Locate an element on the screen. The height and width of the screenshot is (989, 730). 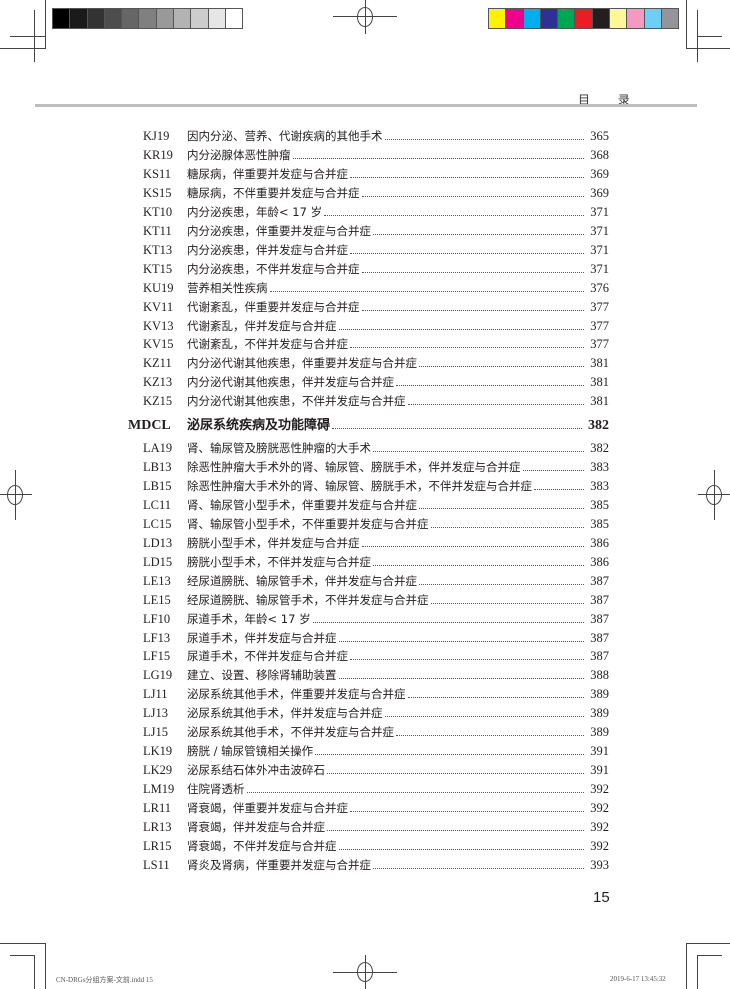
toc-title: 泌尿系统其他手术，伴重要并发症与合并症 is located at coordinates (296, 694).